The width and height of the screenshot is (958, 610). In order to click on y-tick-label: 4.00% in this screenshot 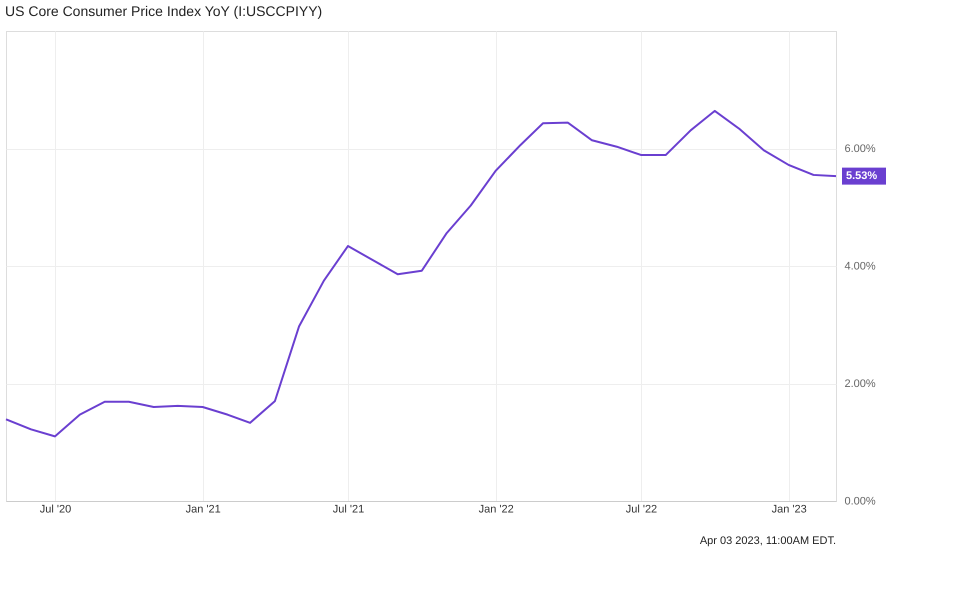, I will do `click(860, 266)`.